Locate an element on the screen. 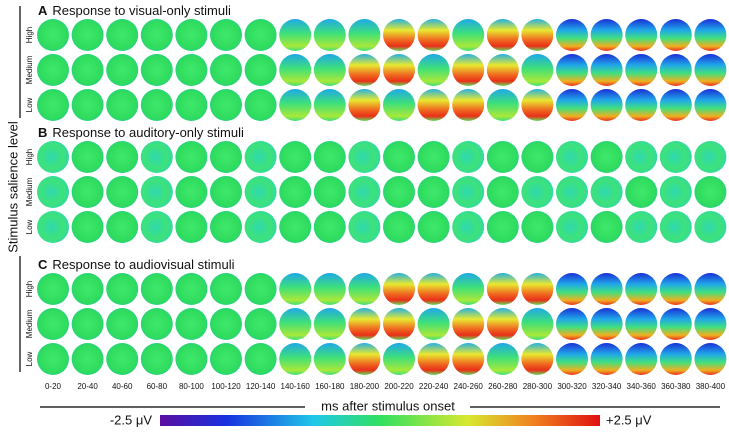  colorbar-min-label: -2.5 μV is located at coordinates (131, 419).